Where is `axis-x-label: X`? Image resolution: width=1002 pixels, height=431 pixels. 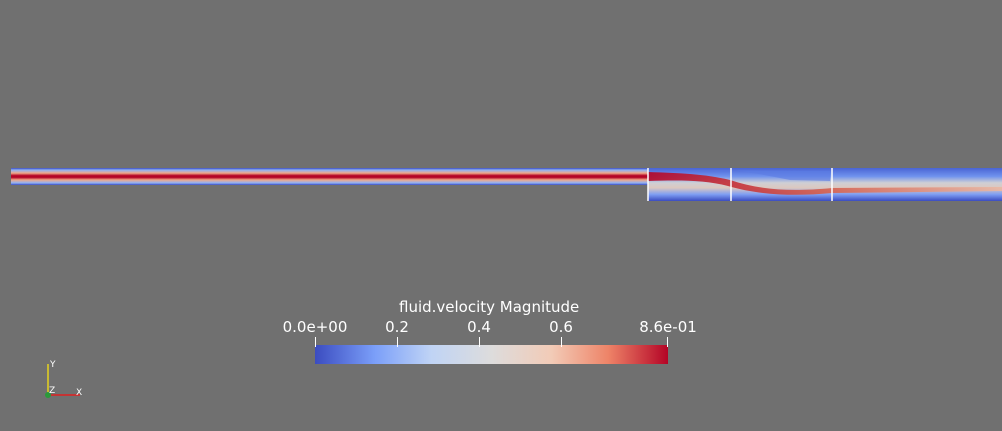 axis-x-label: X is located at coordinates (79, 393).